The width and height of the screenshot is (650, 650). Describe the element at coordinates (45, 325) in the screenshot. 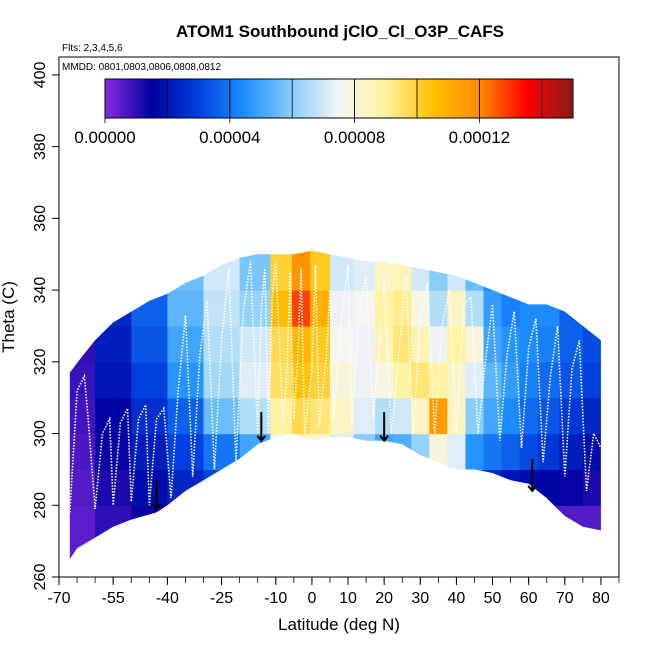

I see `y-axis: 260 280 300 320 340 360 380 400` at that location.